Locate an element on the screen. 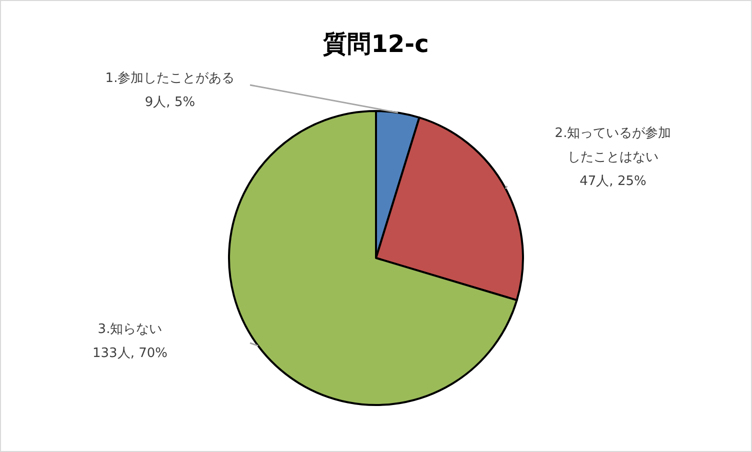  data-label: 47人, 25% is located at coordinates (613, 181).